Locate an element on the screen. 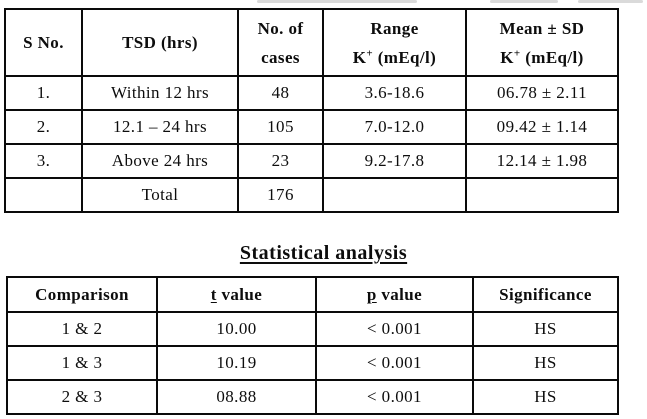 Image resolution: width=647 pixels, height=419 pixels. total-cases-cell: 176 is located at coordinates (280, 195).